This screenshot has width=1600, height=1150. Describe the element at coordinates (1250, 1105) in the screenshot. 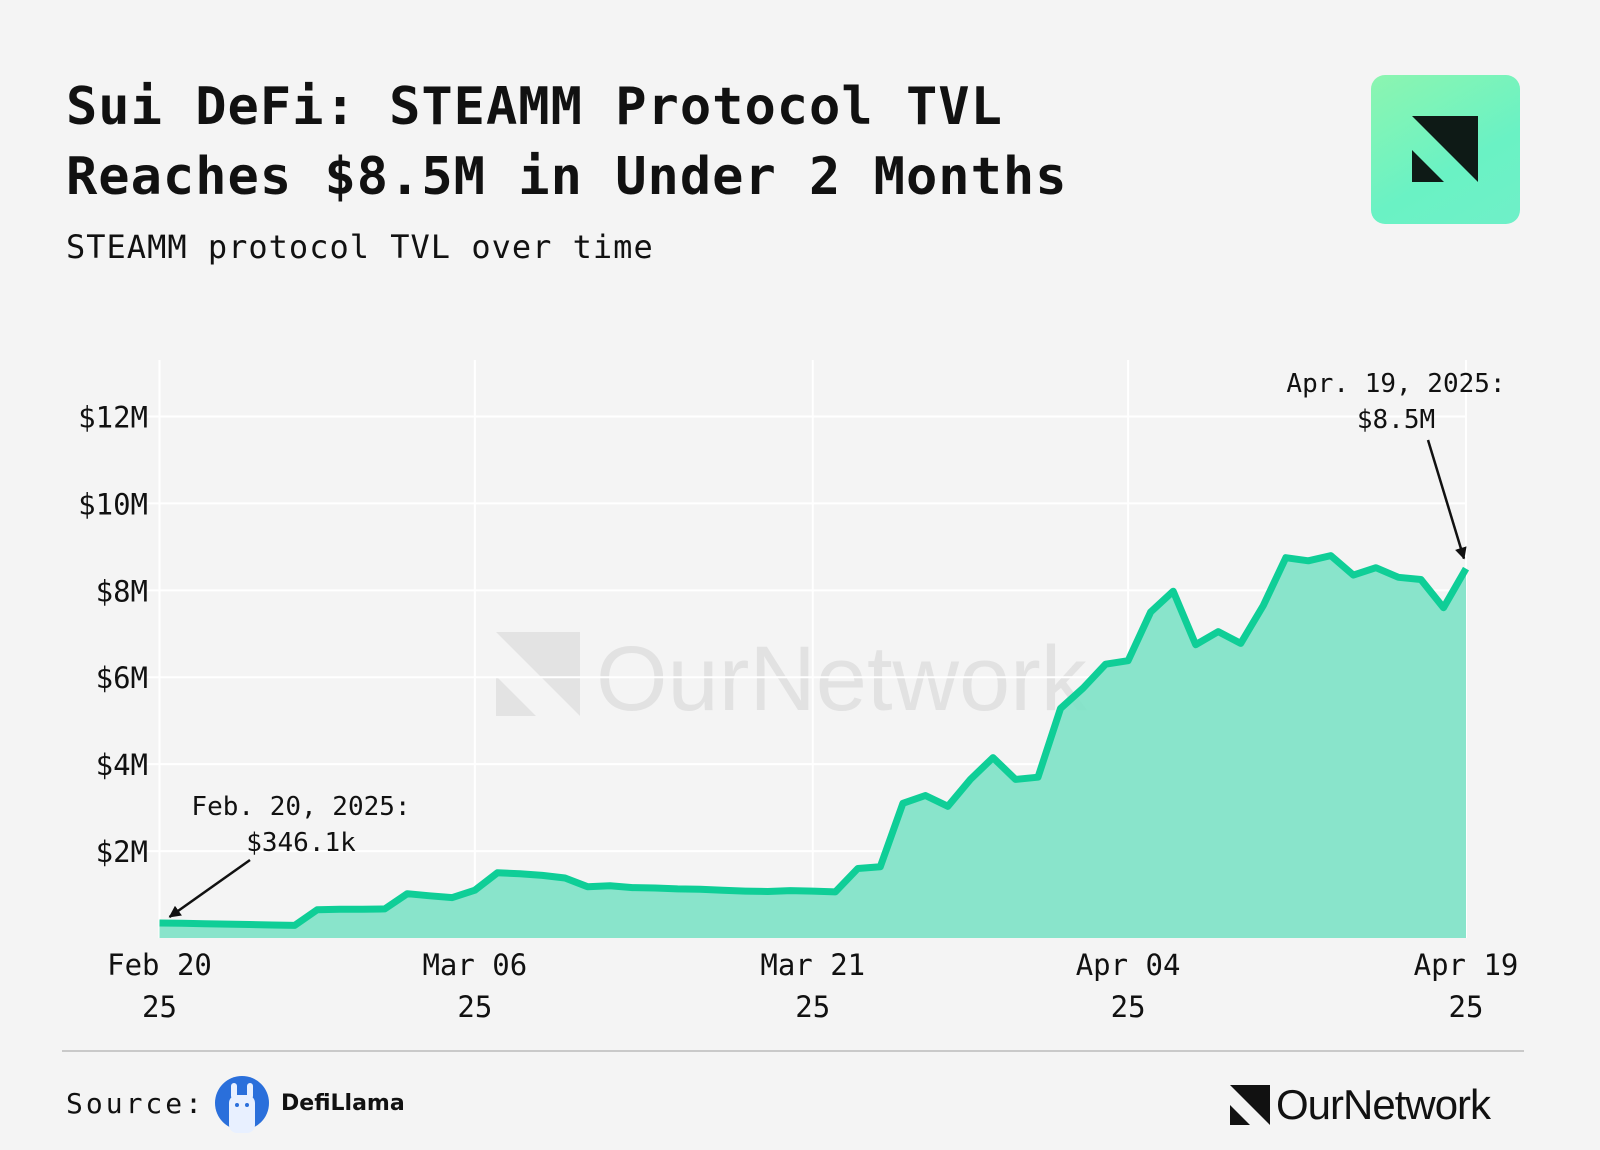

I see `ournetwork-footer-mark-icon` at that location.